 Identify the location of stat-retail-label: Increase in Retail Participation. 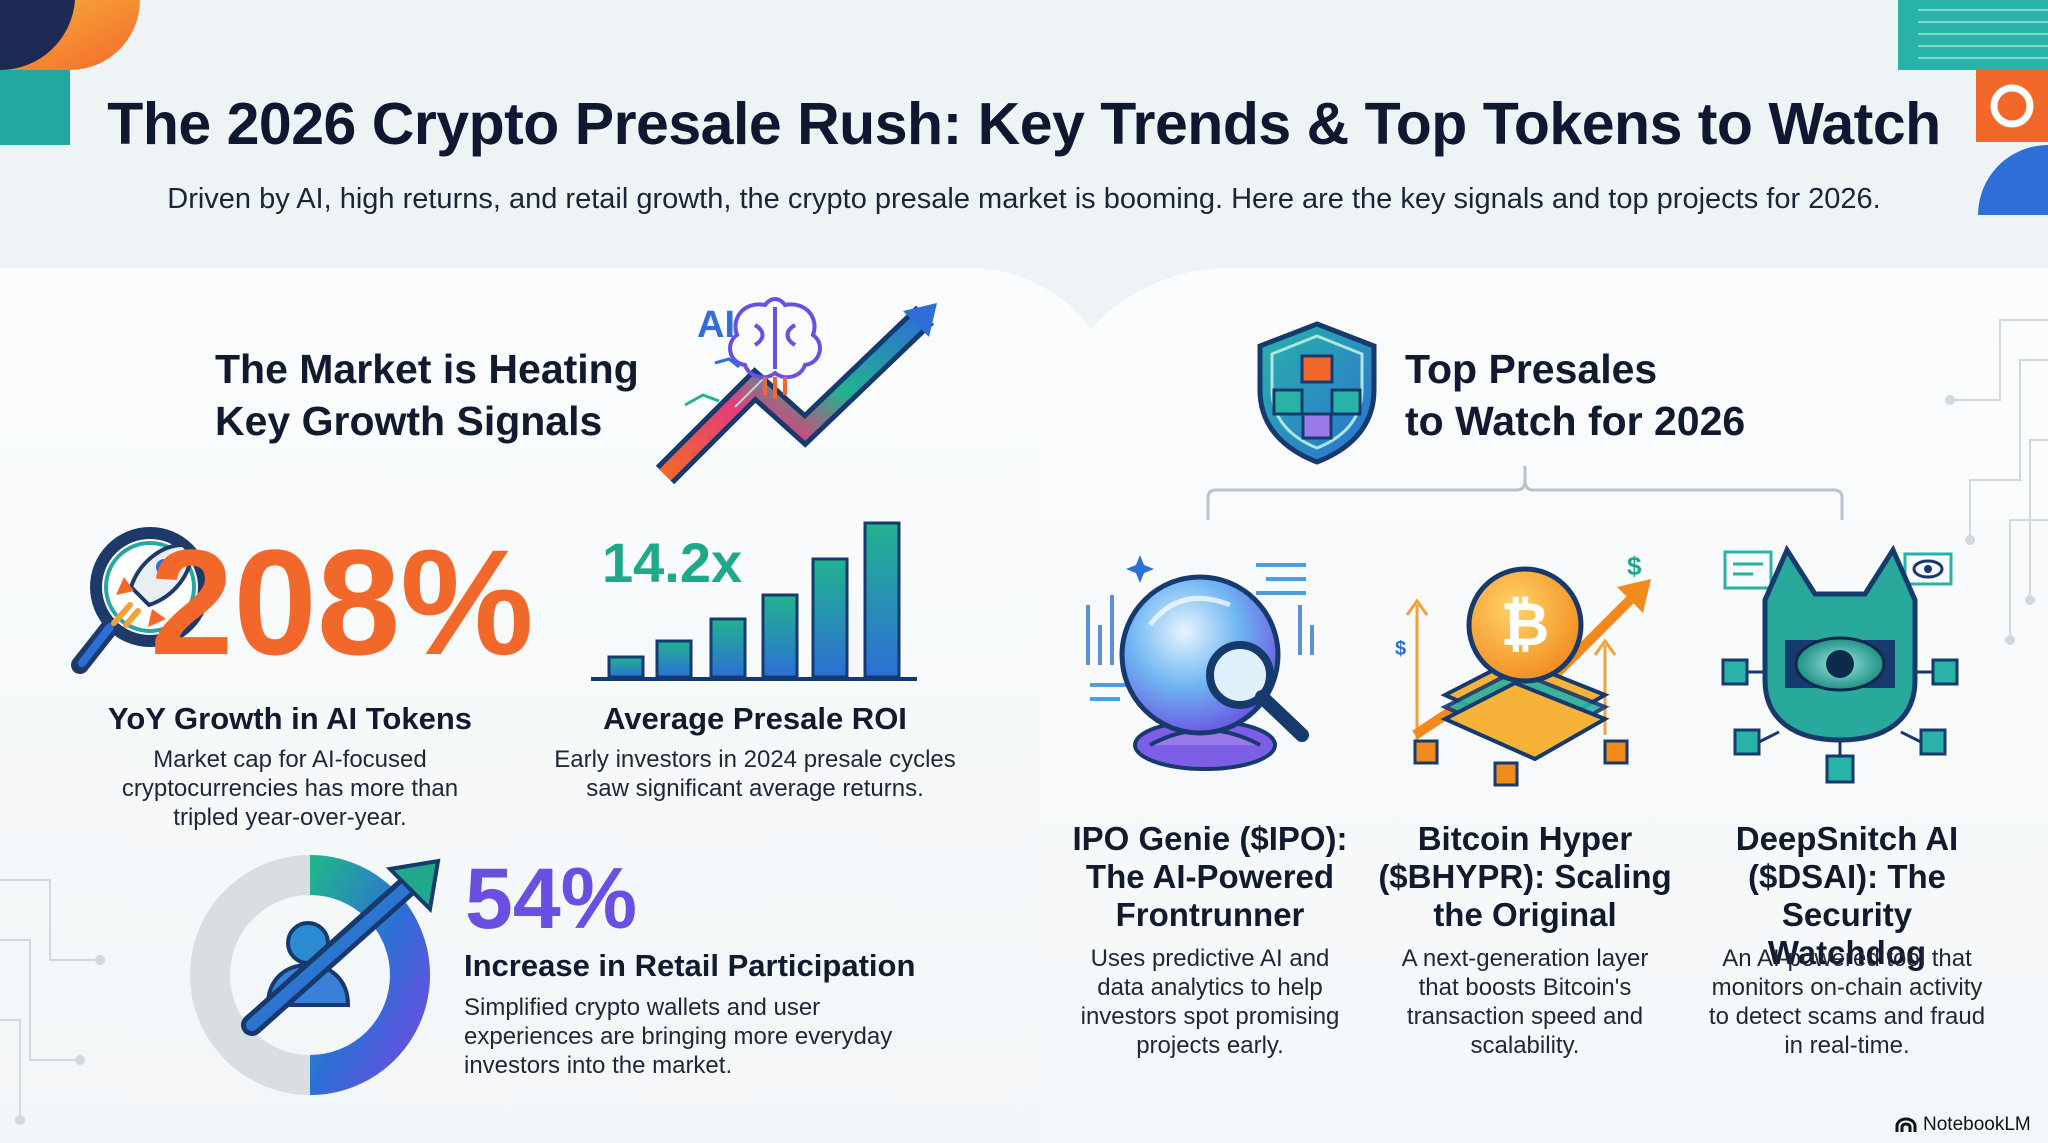
(690, 965).